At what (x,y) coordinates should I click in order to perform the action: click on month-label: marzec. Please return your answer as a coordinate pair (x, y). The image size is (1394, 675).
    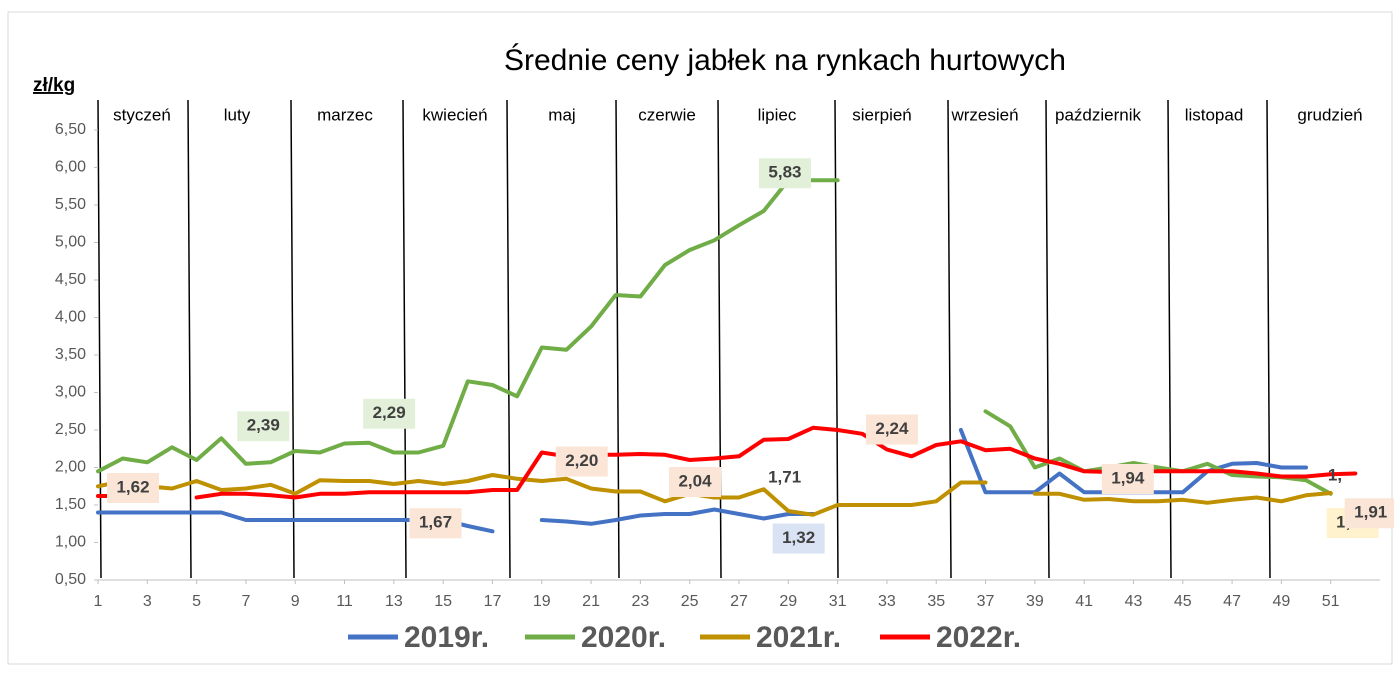
    Looking at the image, I should click on (345, 114).